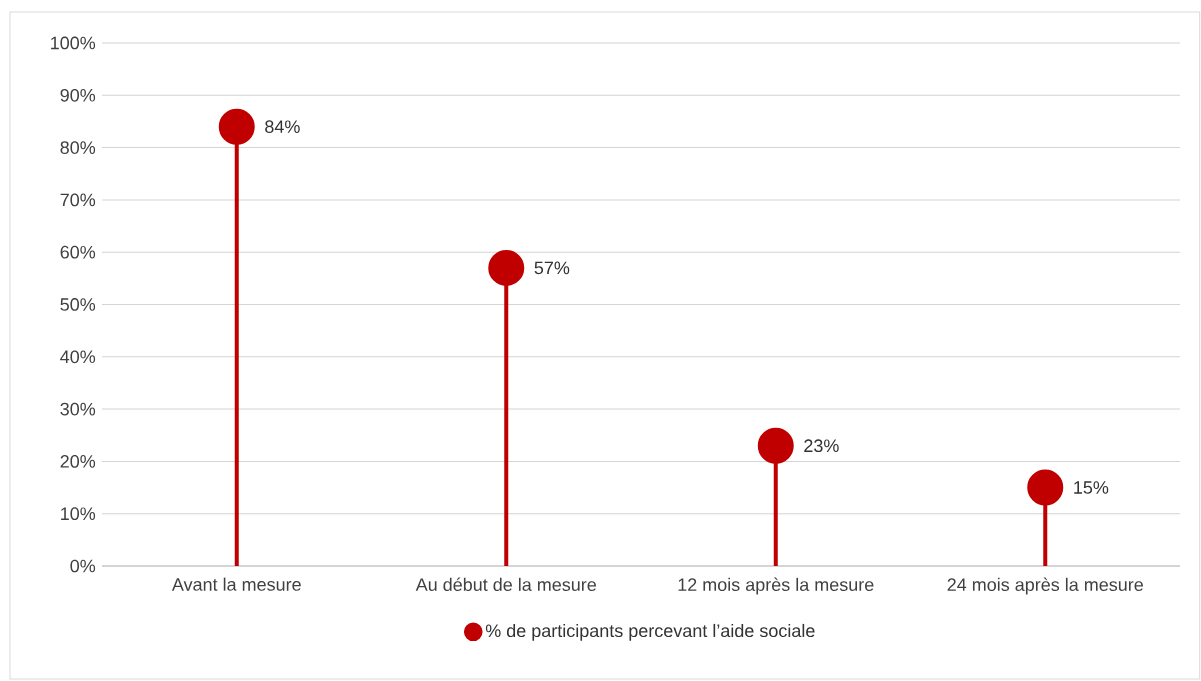 The image size is (1201, 681). What do you see at coordinates (78, 252) in the screenshot?
I see `y-tick-label: 60%` at bounding box center [78, 252].